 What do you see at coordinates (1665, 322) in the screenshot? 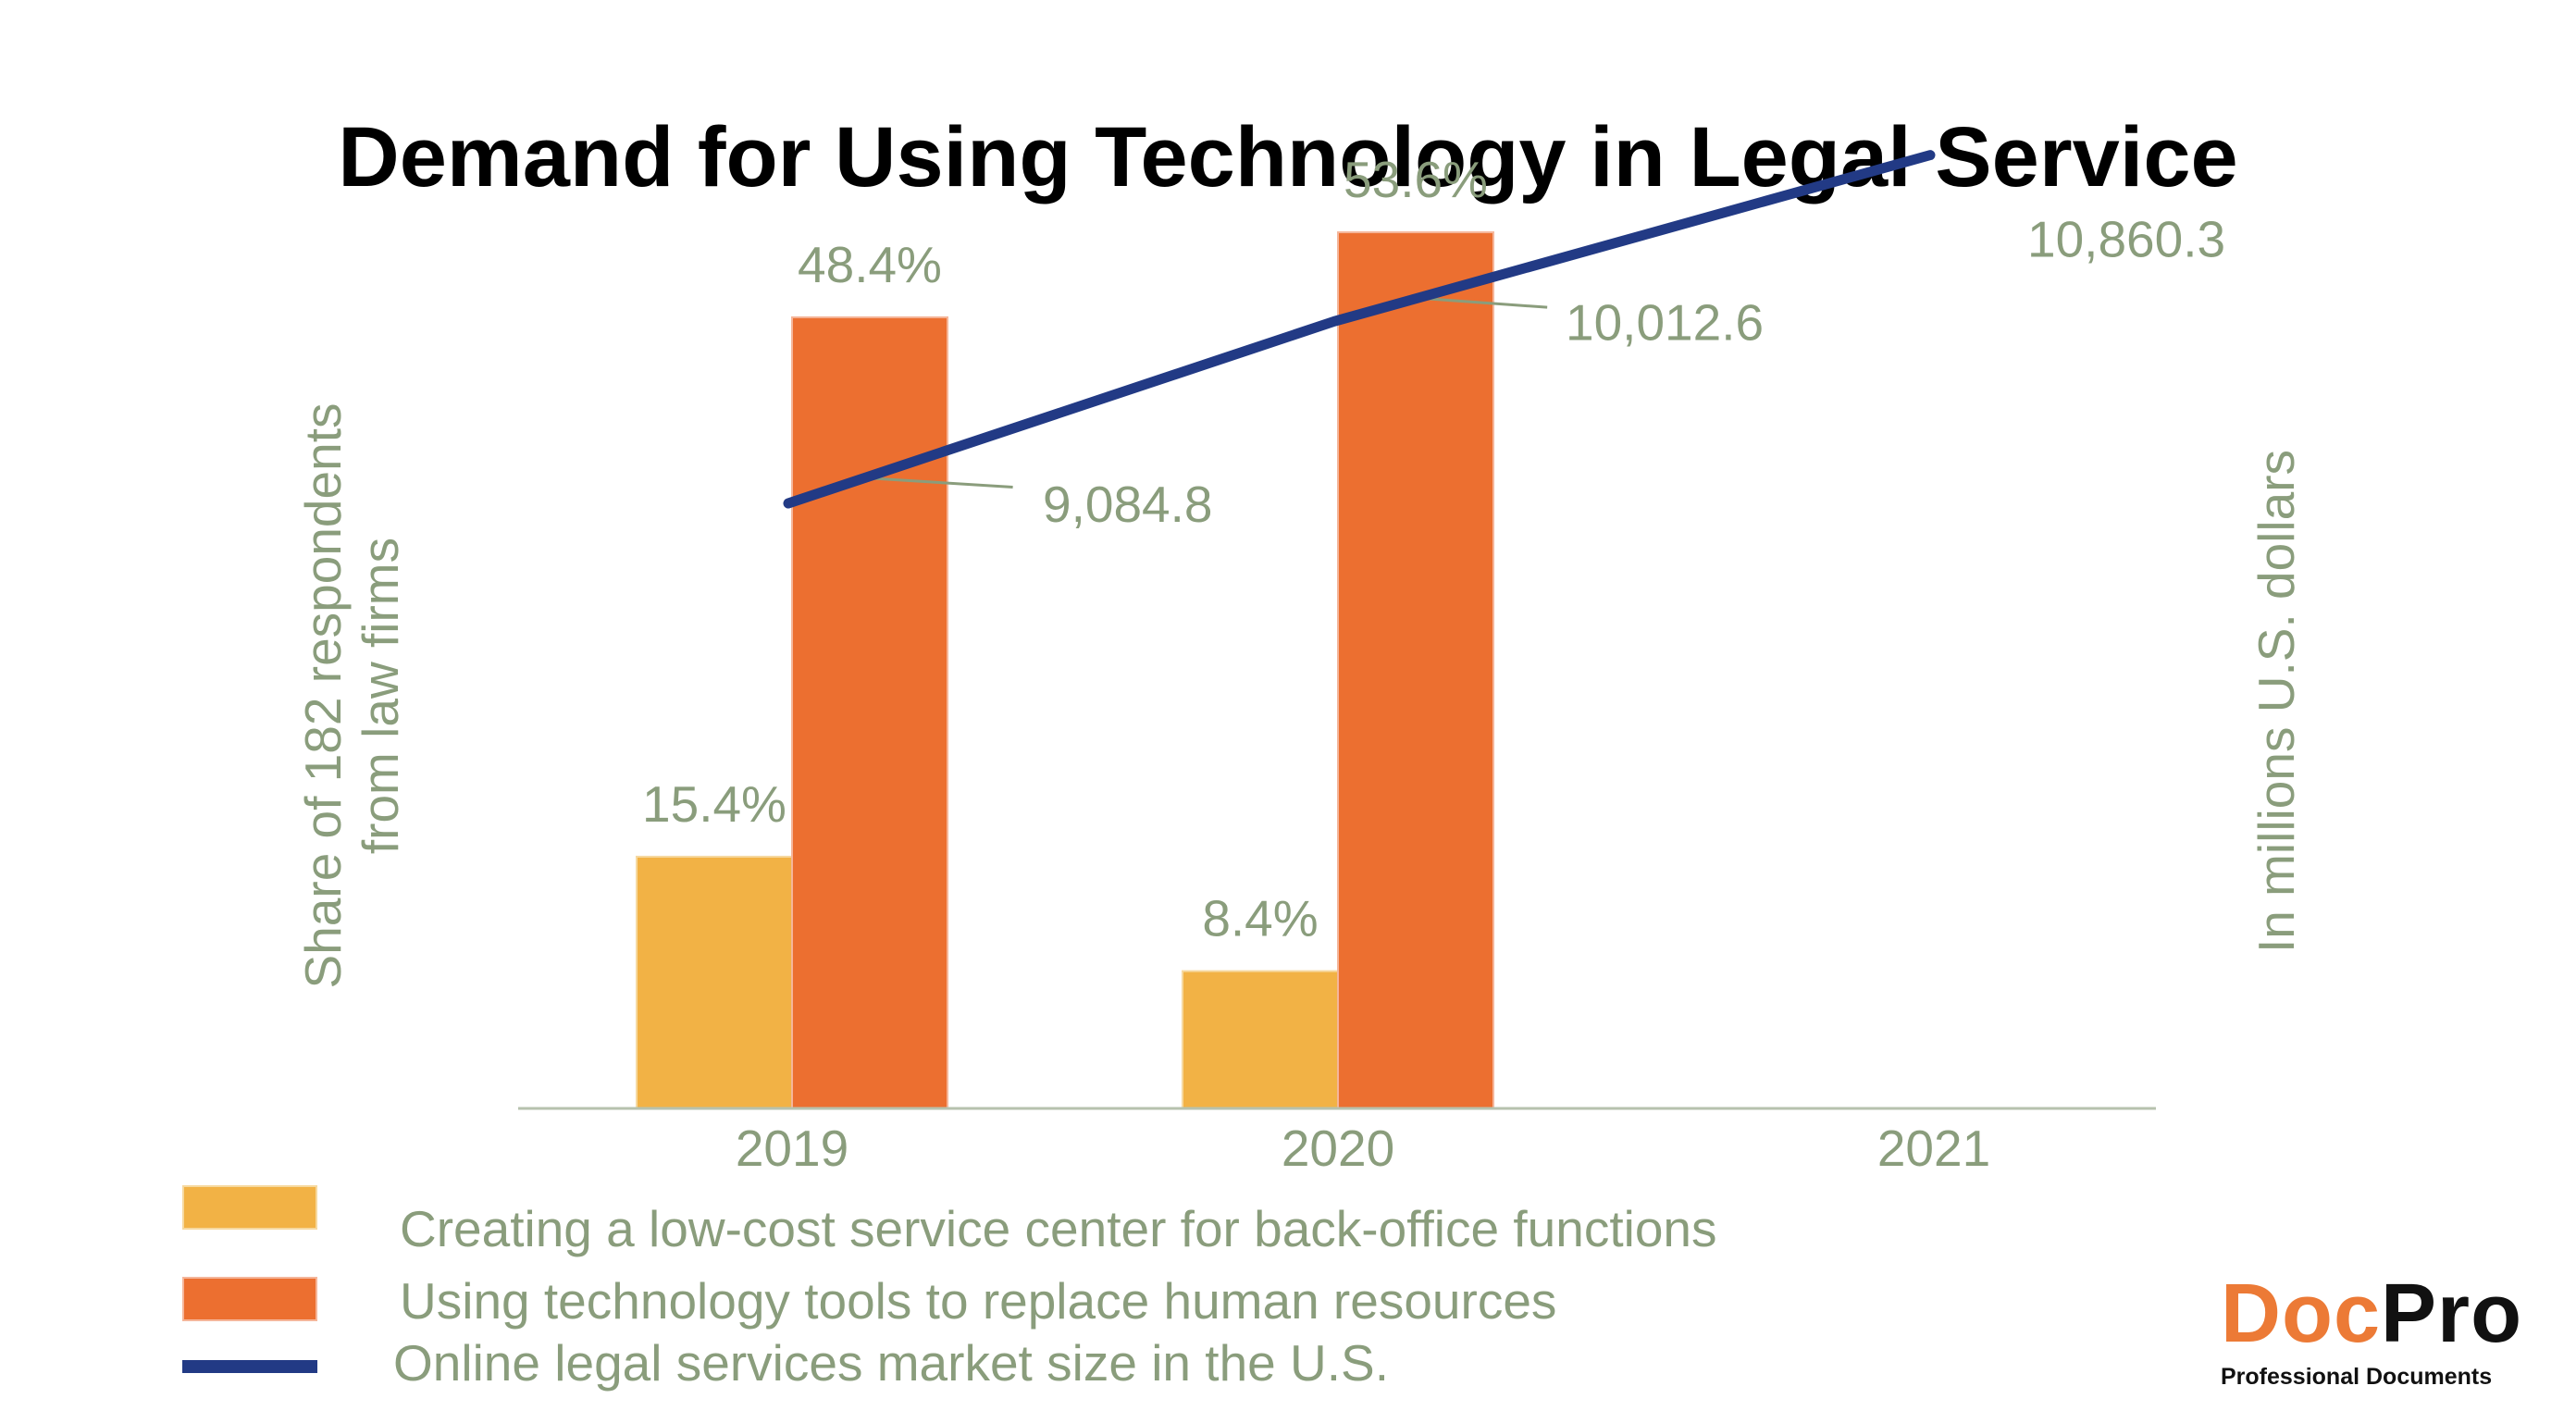
I see `line-label-market-size-2020: 10,012.6` at bounding box center [1665, 322].